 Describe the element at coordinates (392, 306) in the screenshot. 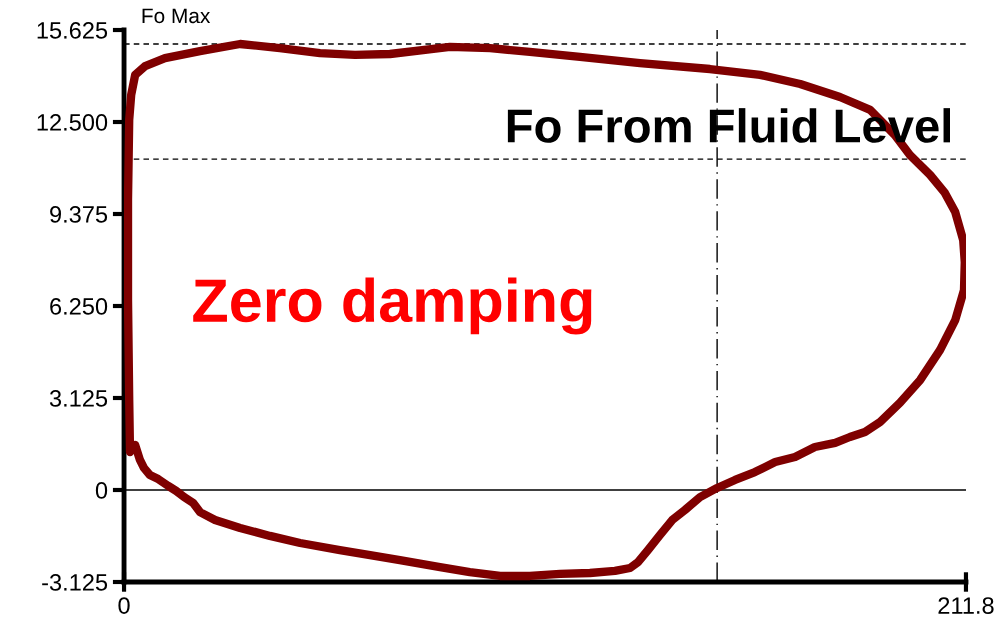

I see `annotation: Zero damping` at that location.